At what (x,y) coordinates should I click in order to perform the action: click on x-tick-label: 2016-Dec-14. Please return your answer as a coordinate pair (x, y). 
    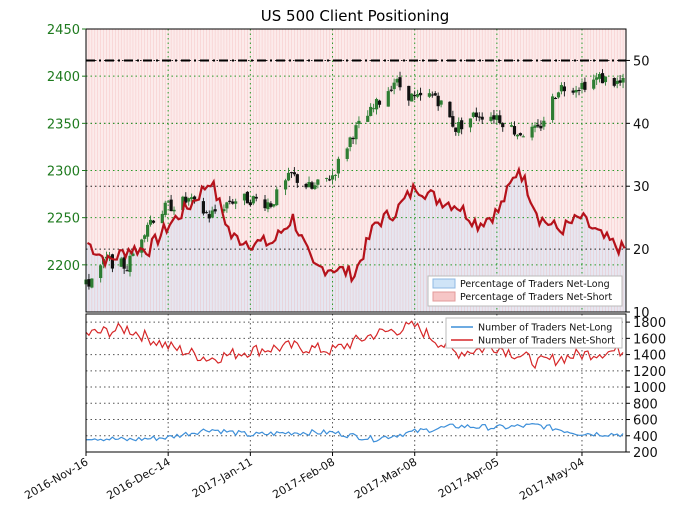
    Looking at the image, I should click on (138, 478).